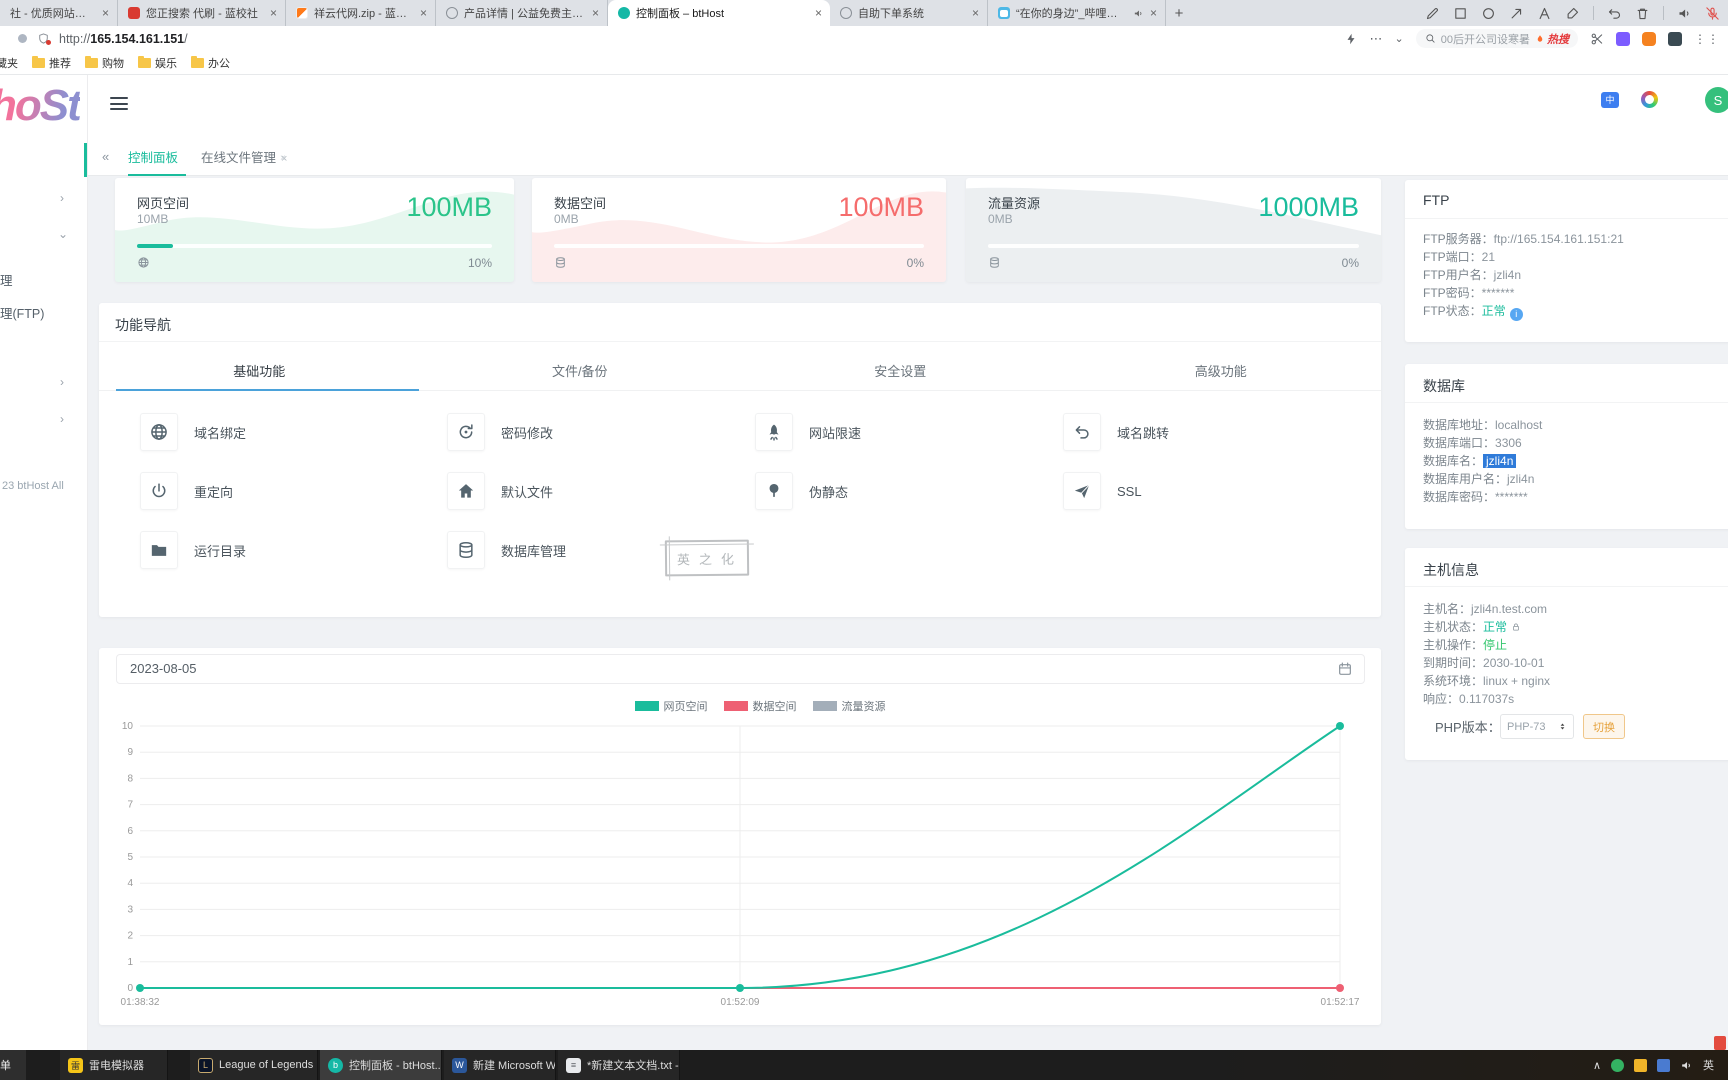  I want to click on volume-icon, so click(1686, 1065).